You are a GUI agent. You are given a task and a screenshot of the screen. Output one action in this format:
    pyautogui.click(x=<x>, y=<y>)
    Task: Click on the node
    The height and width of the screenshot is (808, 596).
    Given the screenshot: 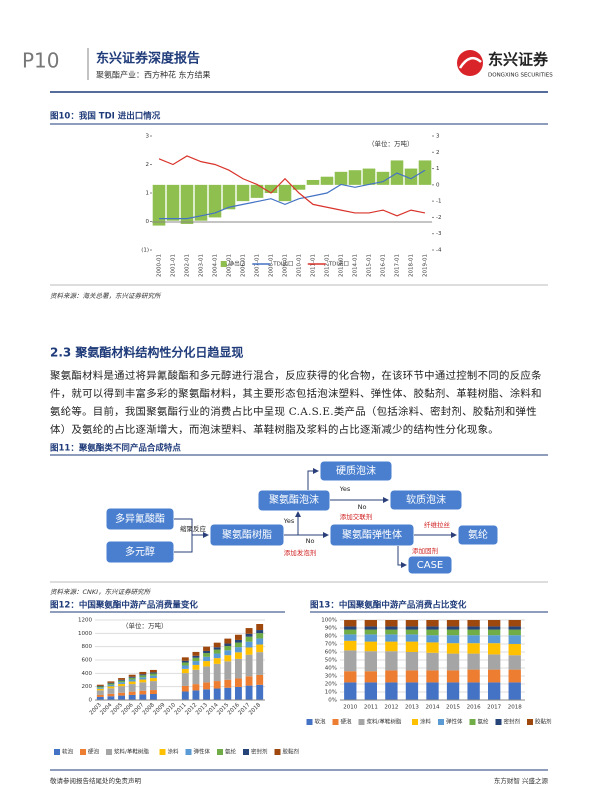 What is the action you would take?
    pyautogui.click(x=478, y=535)
    